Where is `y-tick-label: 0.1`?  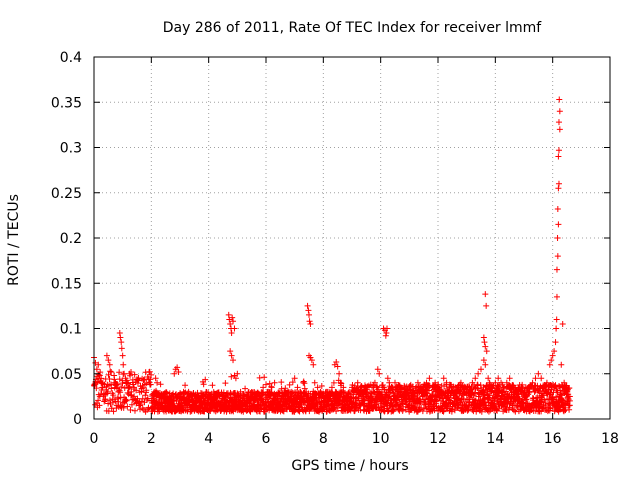 y-tick-label: 0.1 is located at coordinates (71, 330).